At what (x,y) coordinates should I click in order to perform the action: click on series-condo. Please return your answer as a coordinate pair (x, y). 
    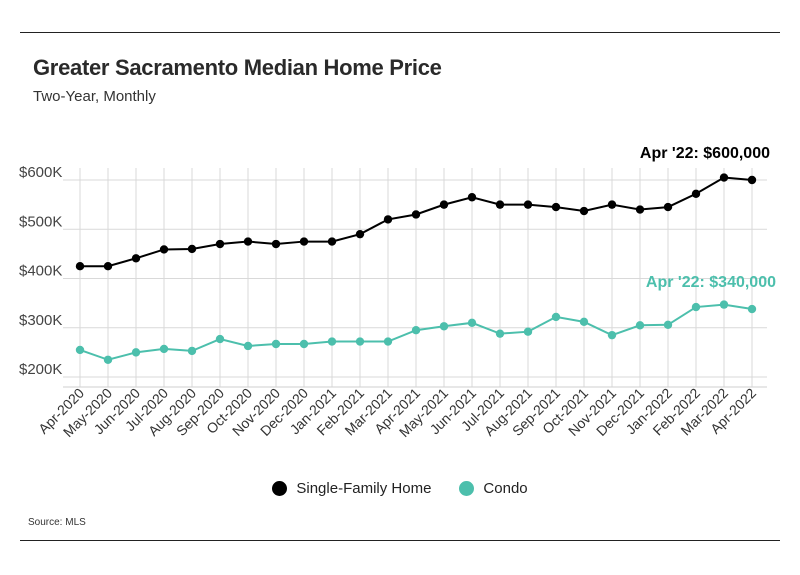
    Looking at the image, I should click on (416, 332).